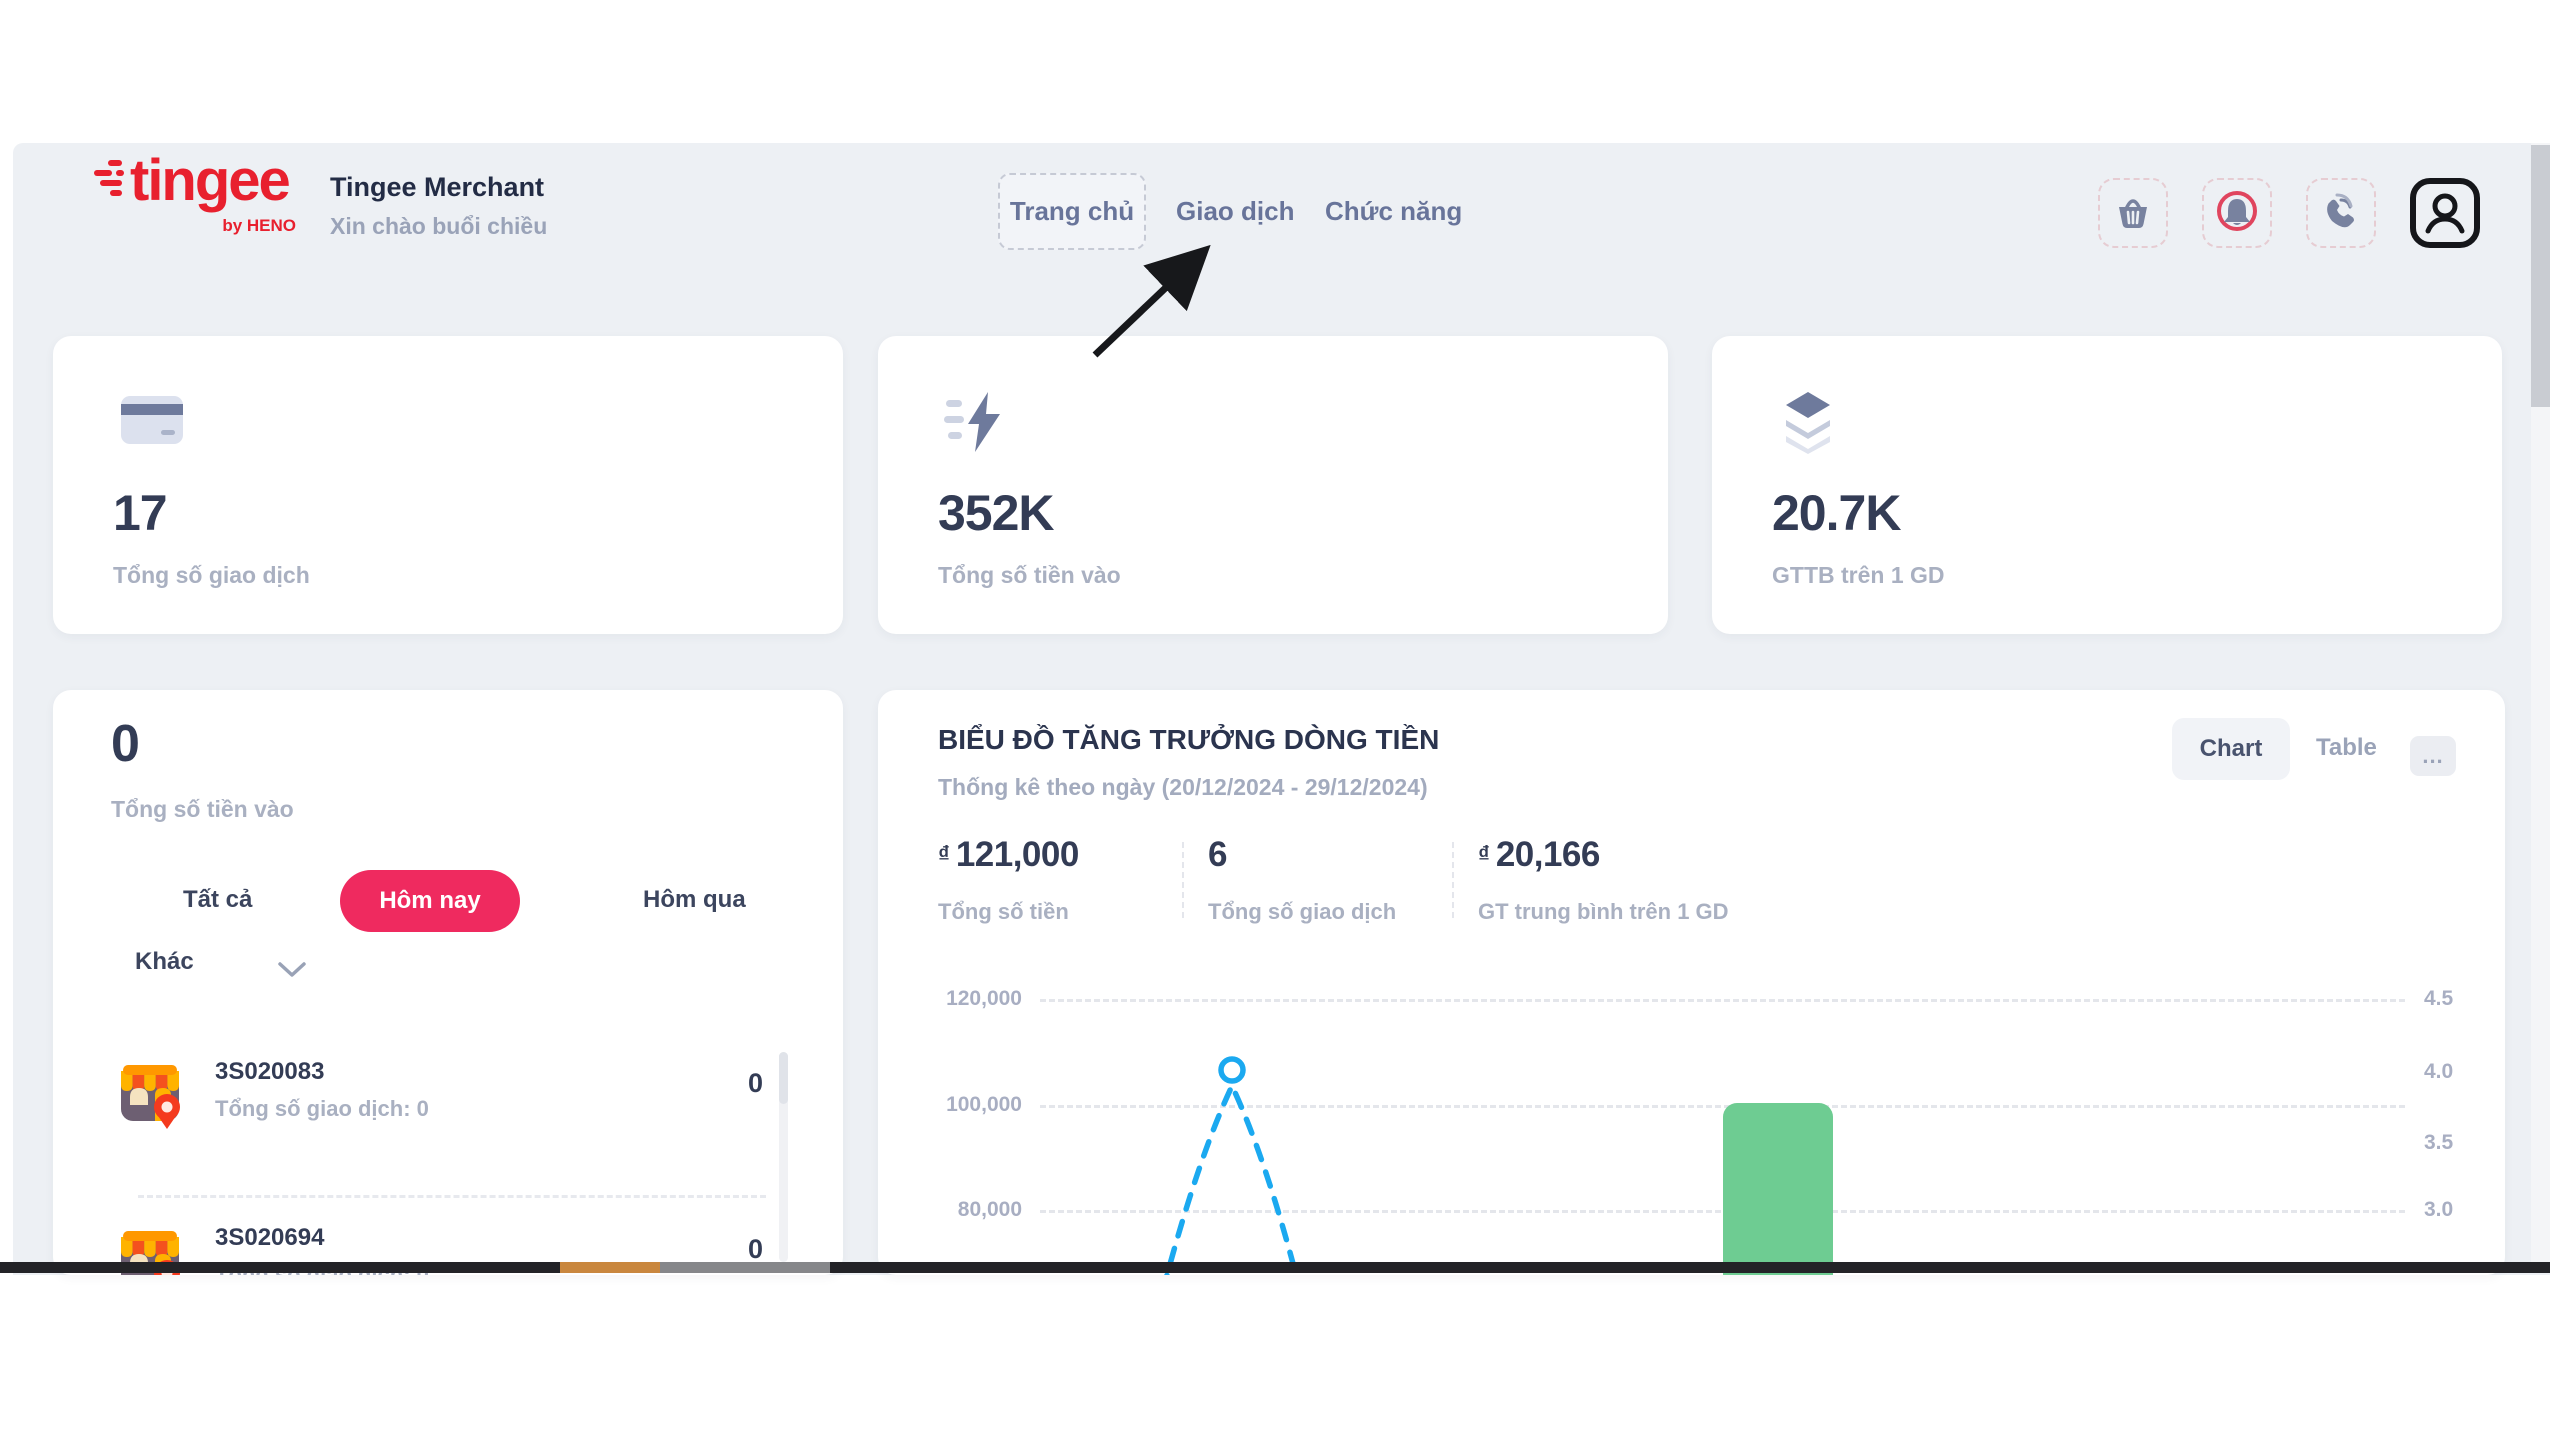 This screenshot has height=1434, width=2550. I want to click on basket-icon, so click(2133, 213).